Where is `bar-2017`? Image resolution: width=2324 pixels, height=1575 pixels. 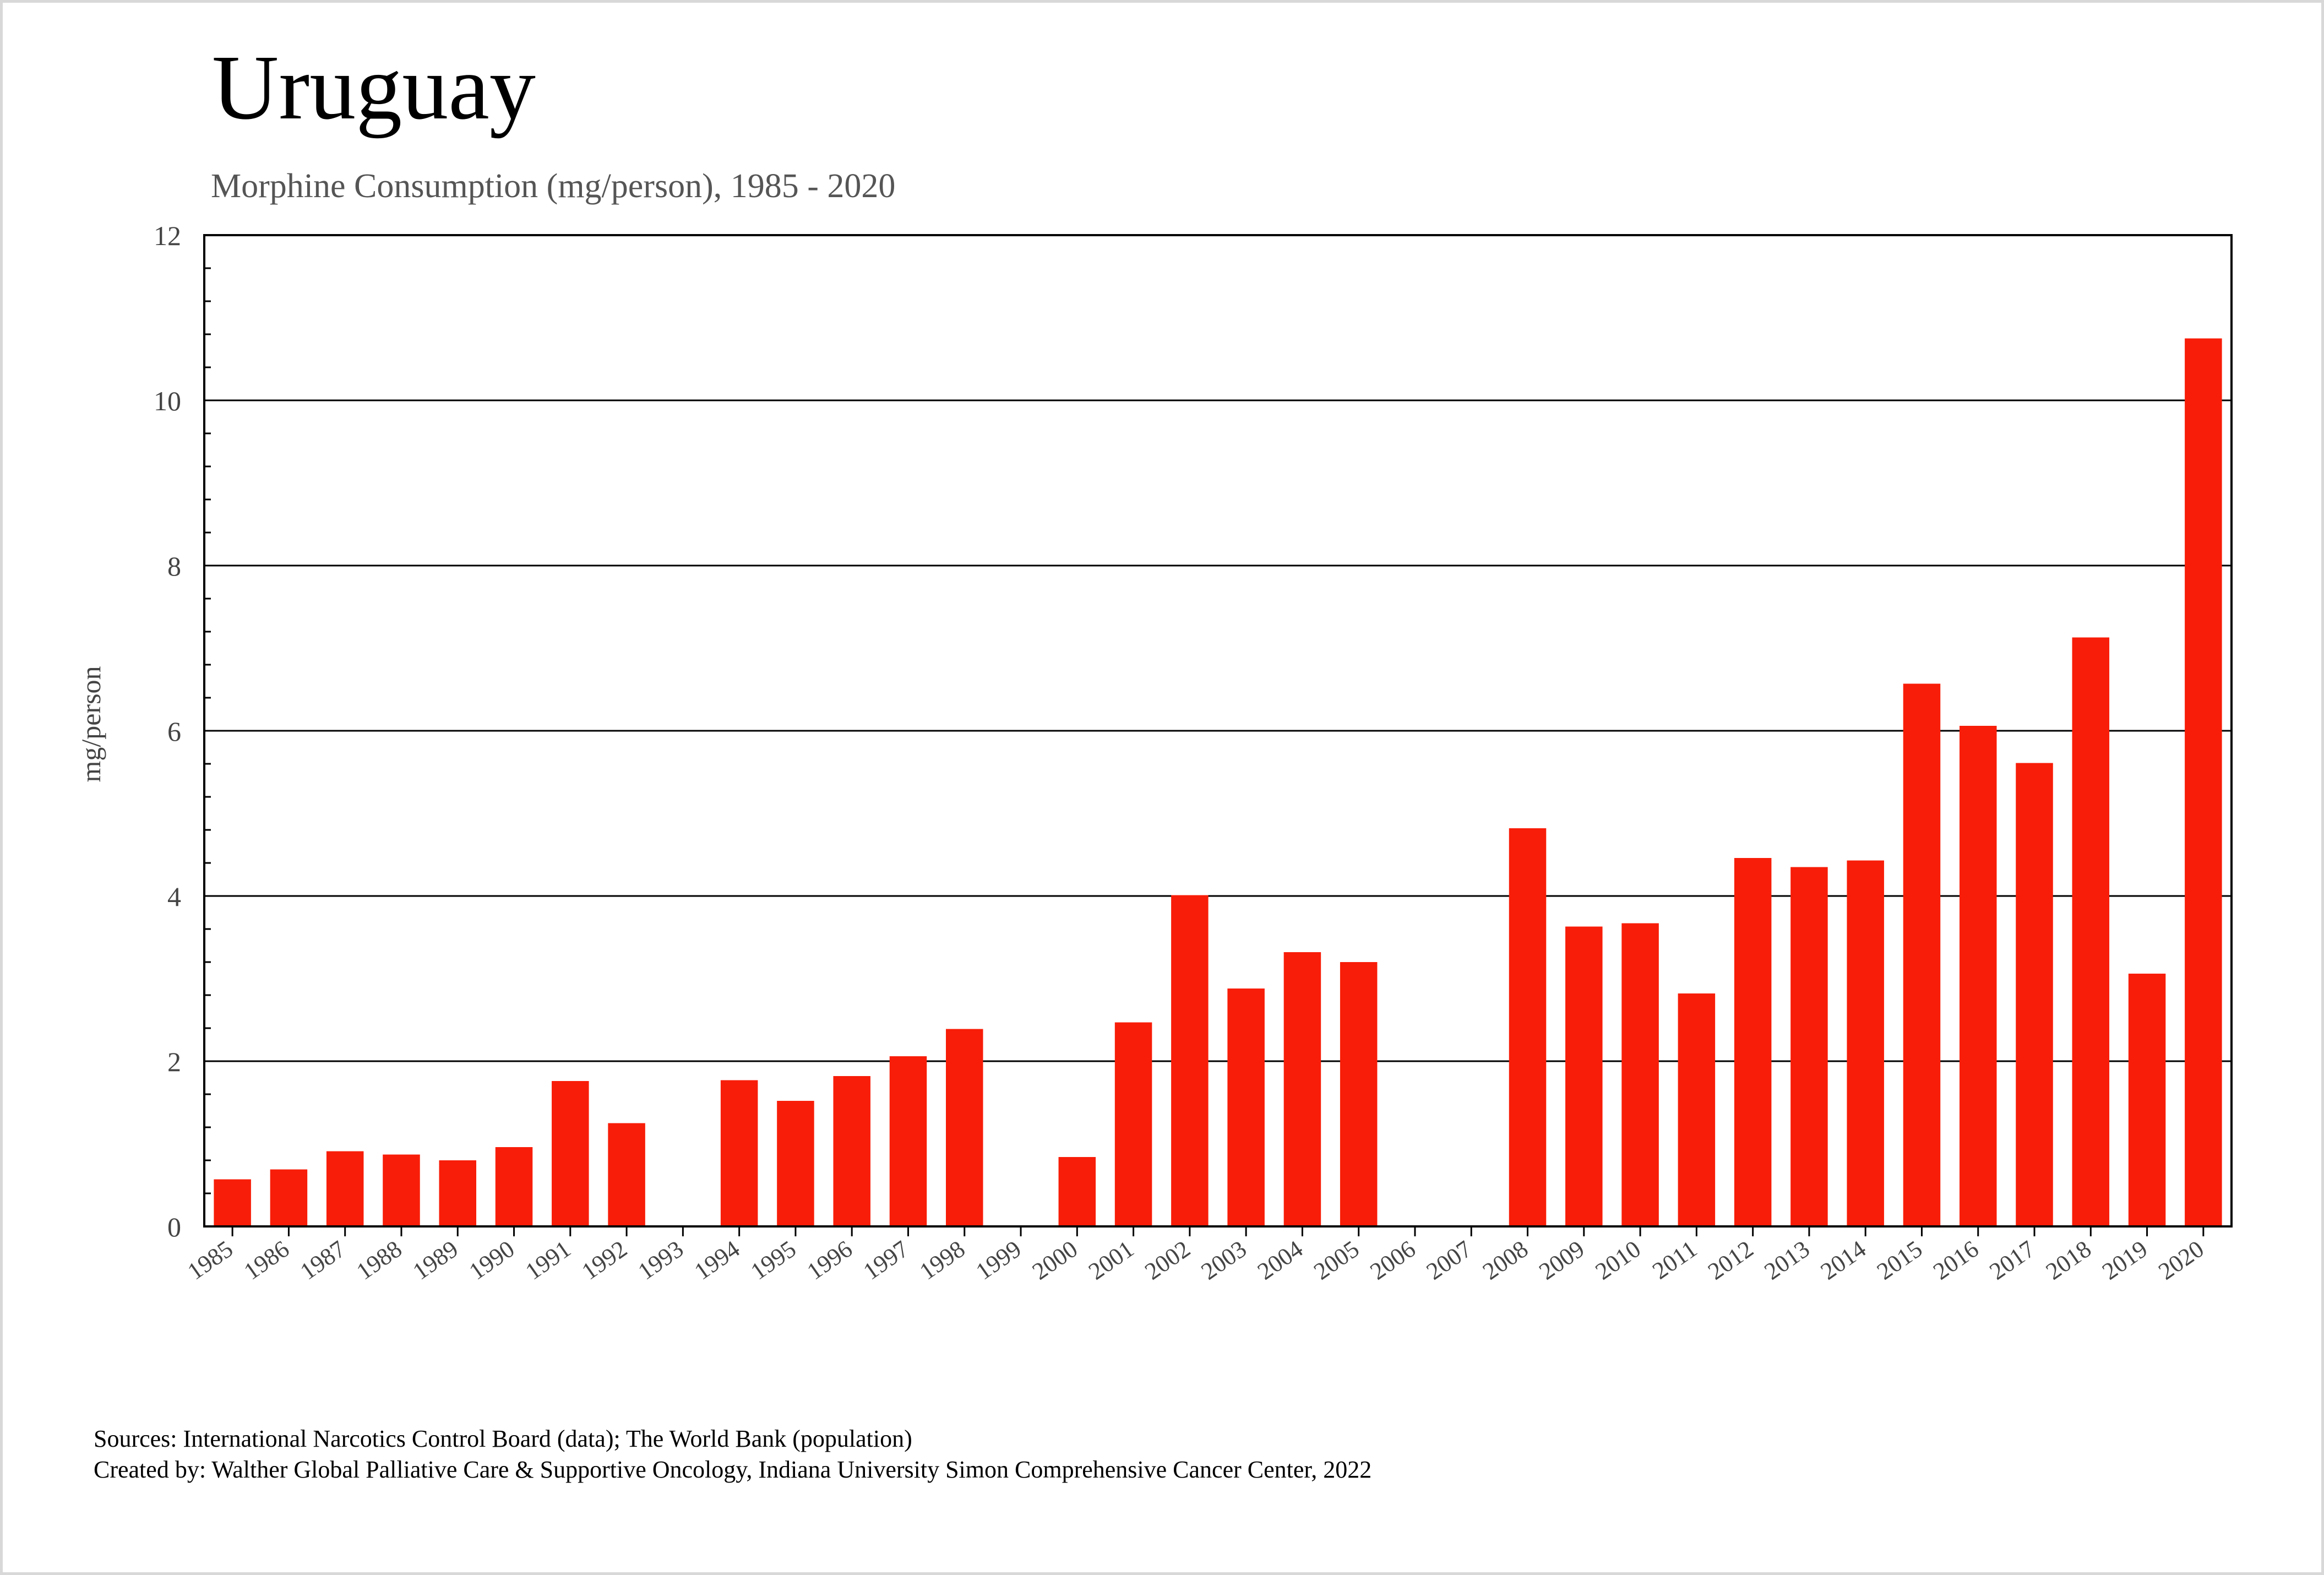 bar-2017 is located at coordinates (2034, 995).